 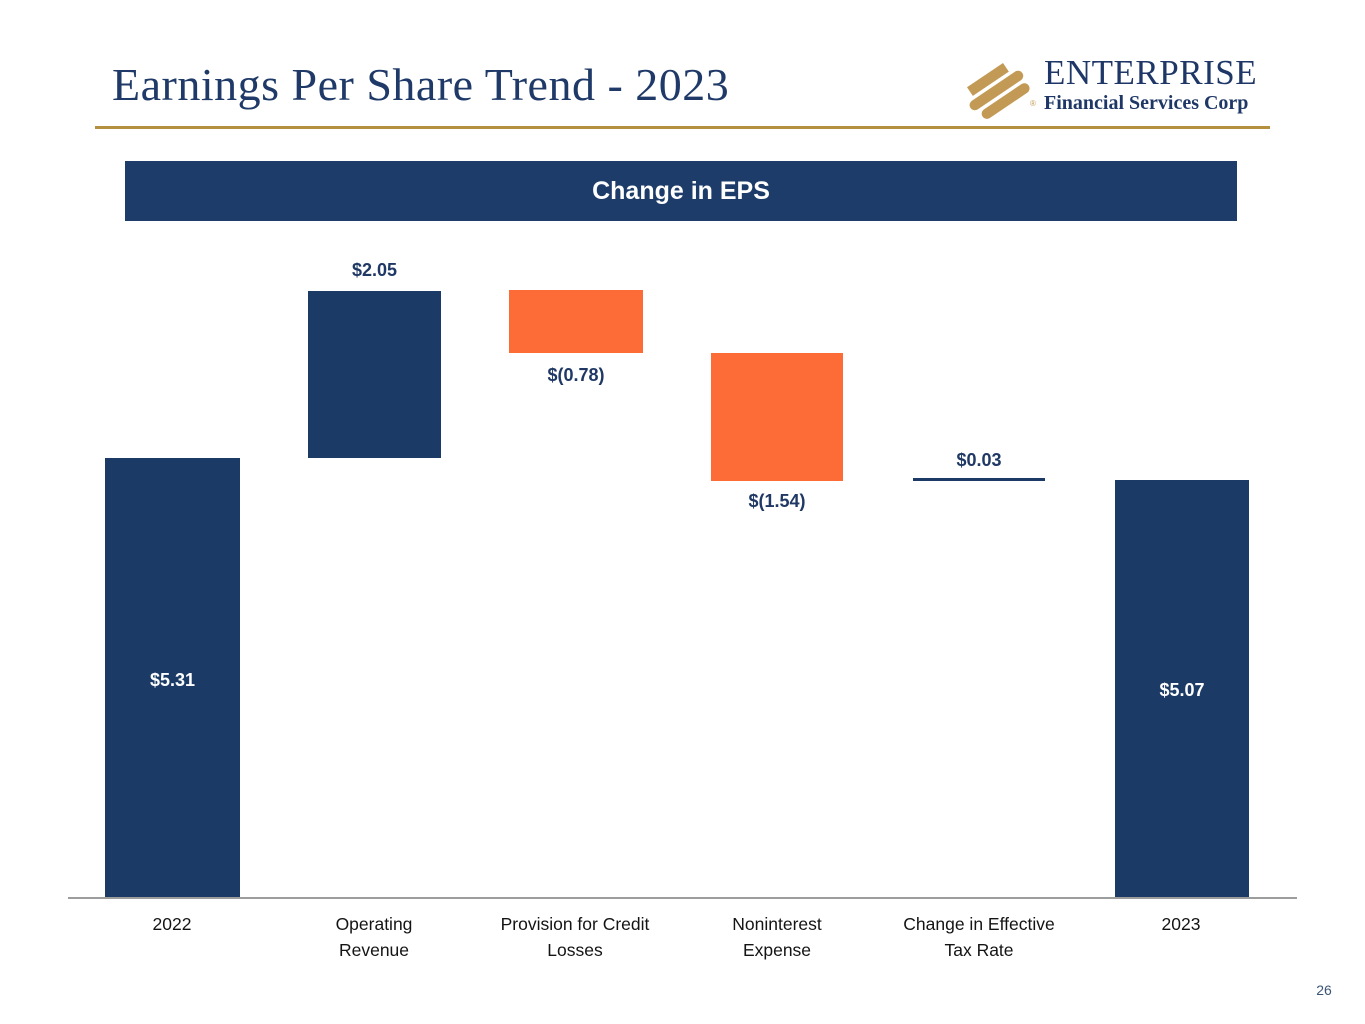 What do you see at coordinates (1146, 103) in the screenshot?
I see `logo-subtitle: Financial Services Corp` at bounding box center [1146, 103].